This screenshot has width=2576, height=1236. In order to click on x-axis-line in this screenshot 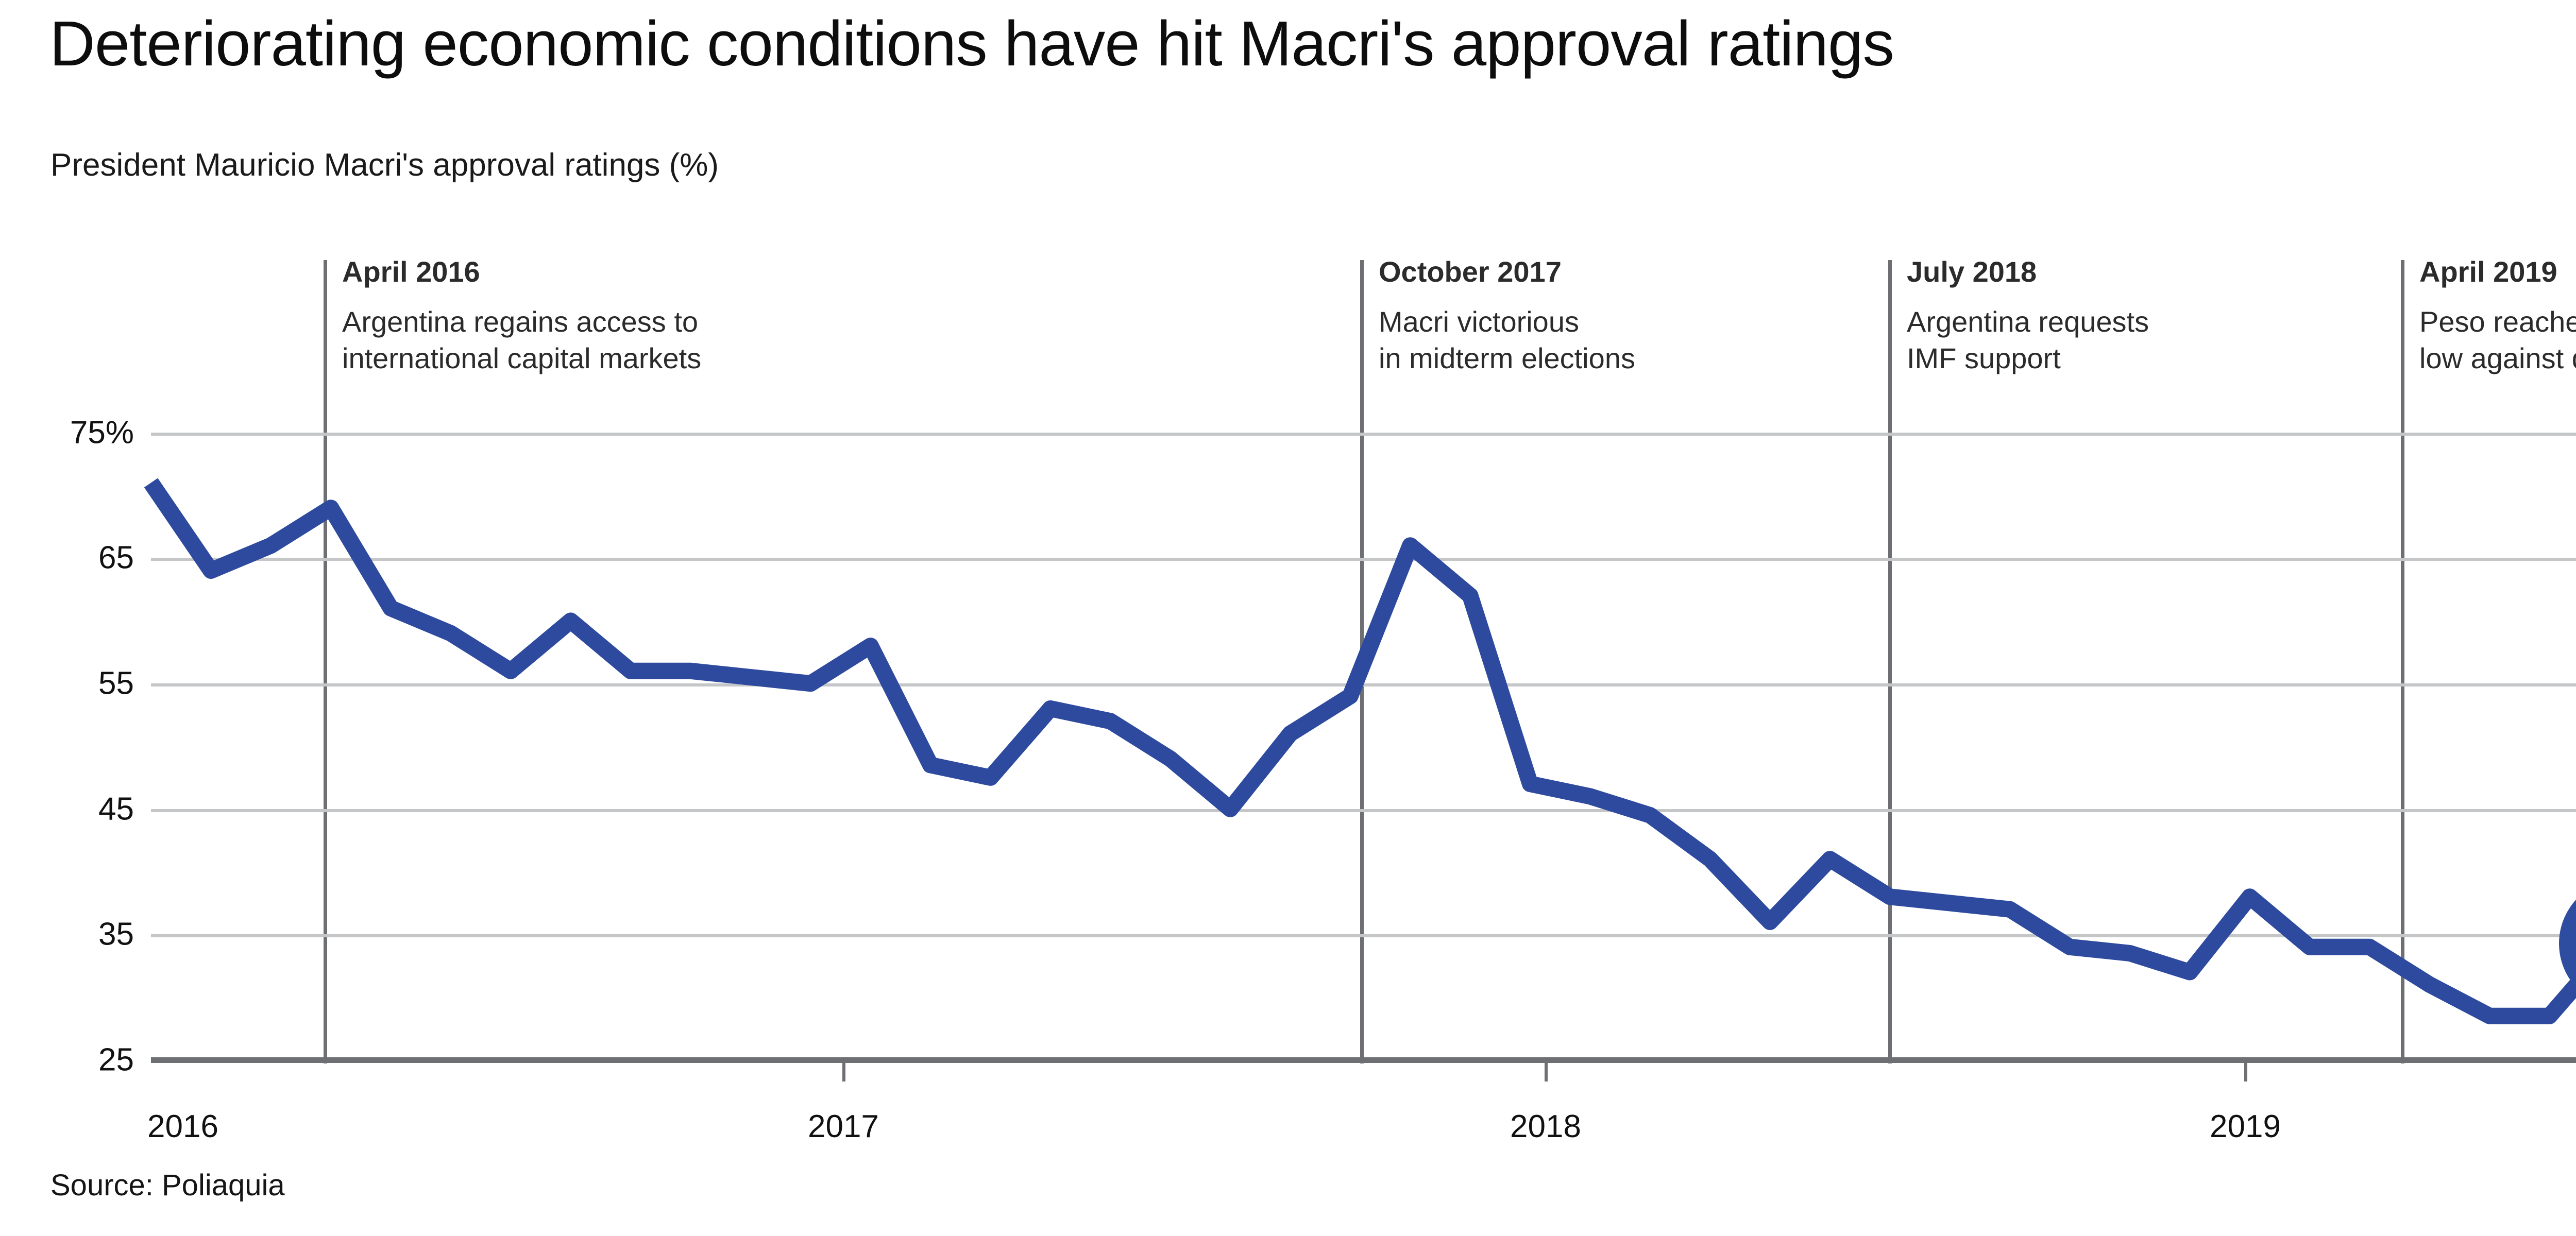, I will do `click(1363, 1060)`.